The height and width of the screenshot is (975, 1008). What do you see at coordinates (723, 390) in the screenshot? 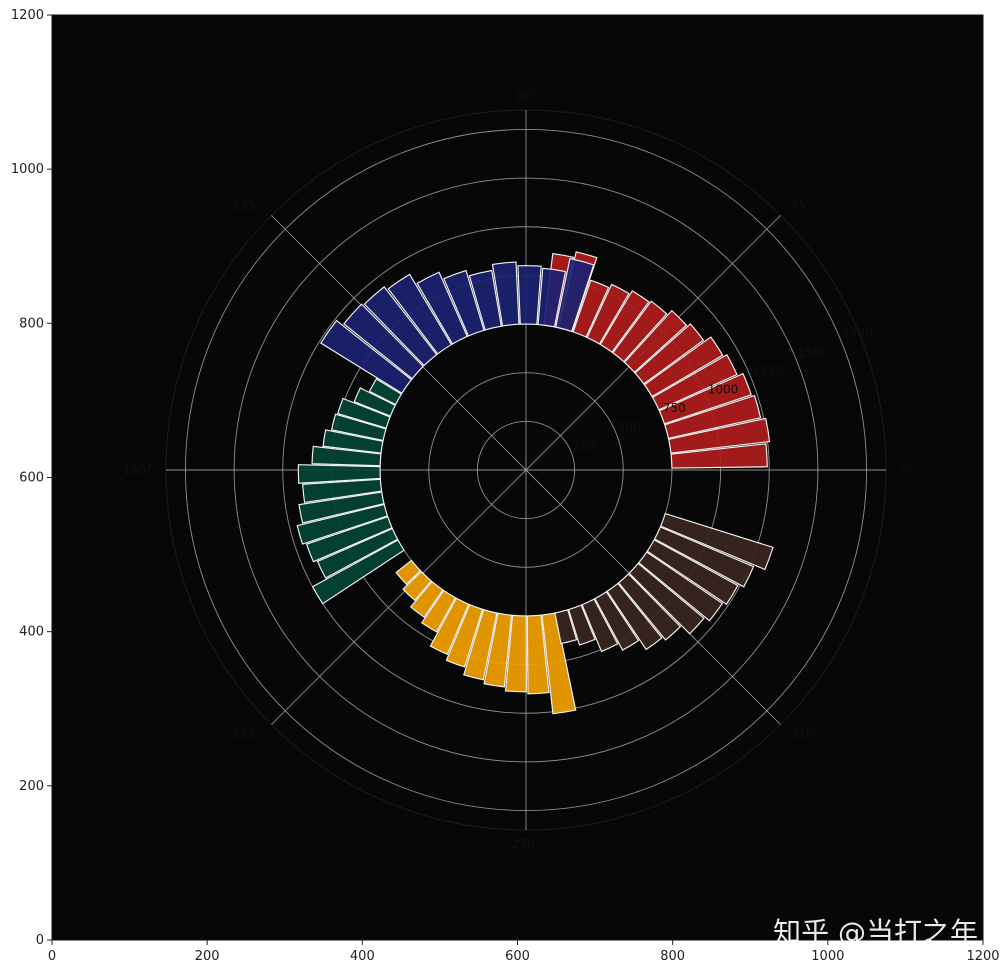
I see `radial-tick-label: 1000` at bounding box center [723, 390].